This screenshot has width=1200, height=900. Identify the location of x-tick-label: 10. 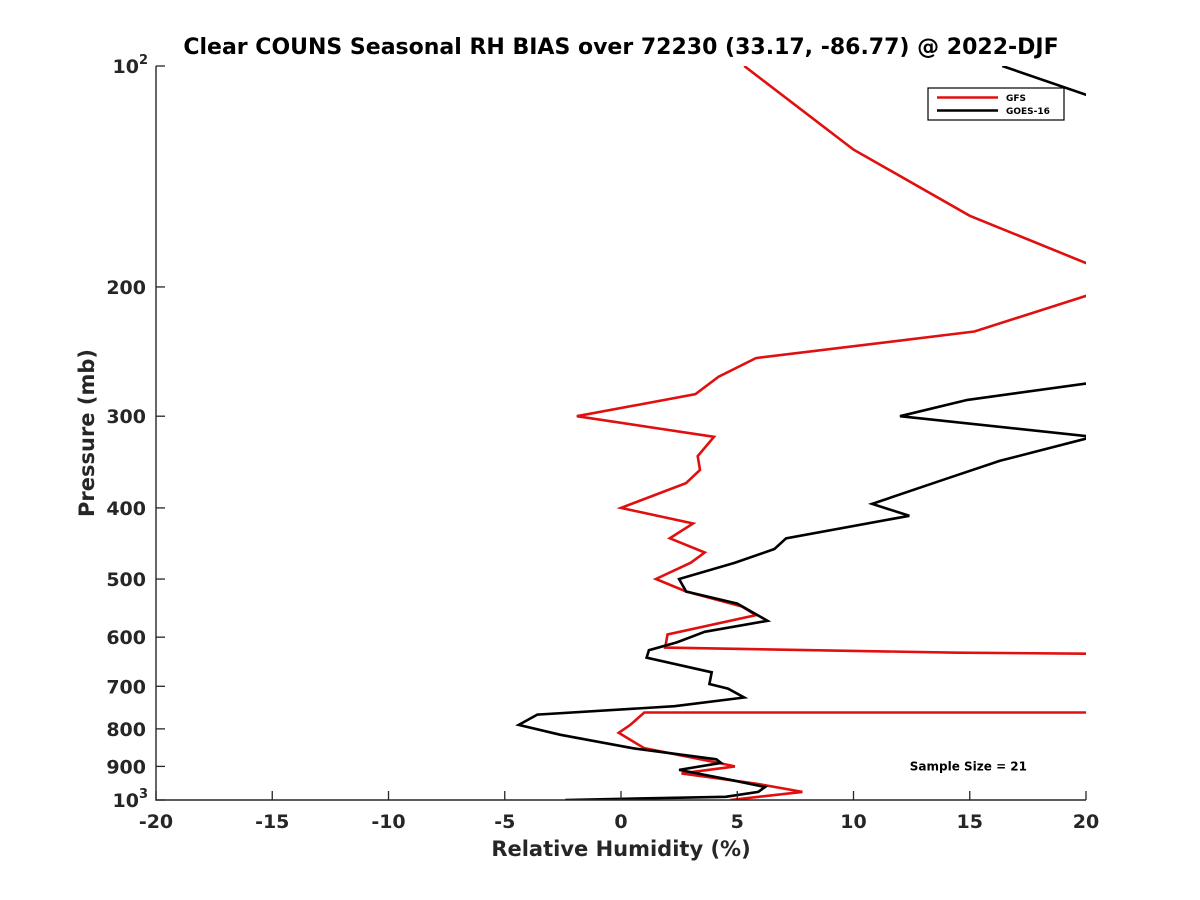
(853, 822).